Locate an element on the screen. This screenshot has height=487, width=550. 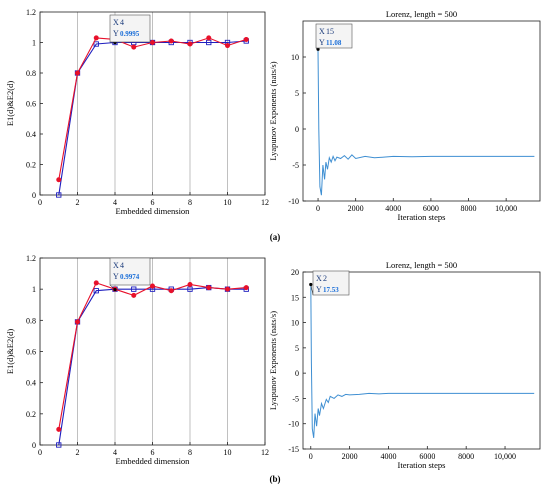
datatip-x-value: 2 is located at coordinates (325, 278).